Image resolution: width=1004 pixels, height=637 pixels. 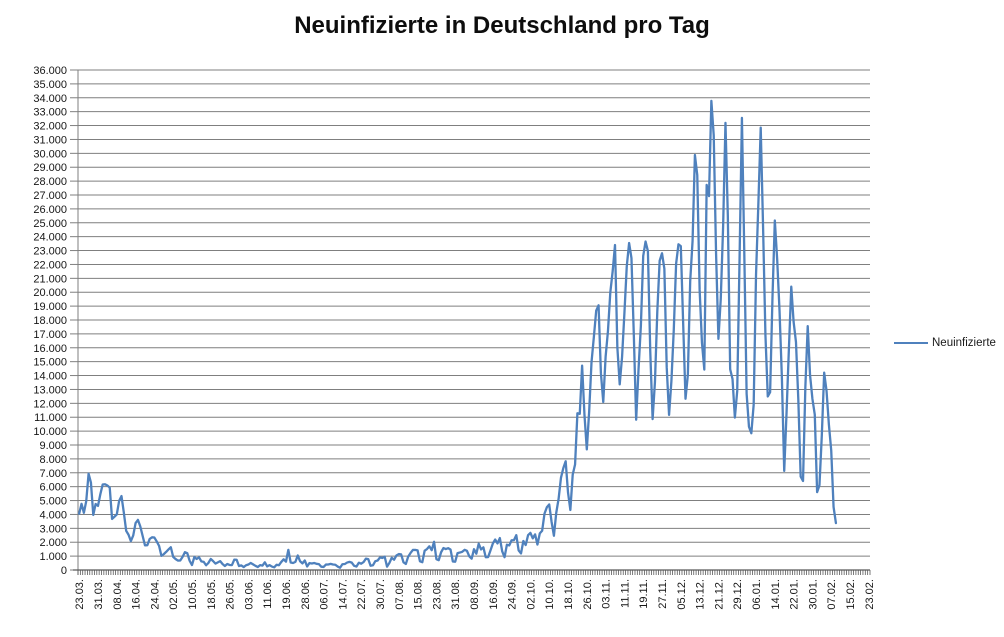 I want to click on svg-text: 33.000, so click(x=50, y=113).